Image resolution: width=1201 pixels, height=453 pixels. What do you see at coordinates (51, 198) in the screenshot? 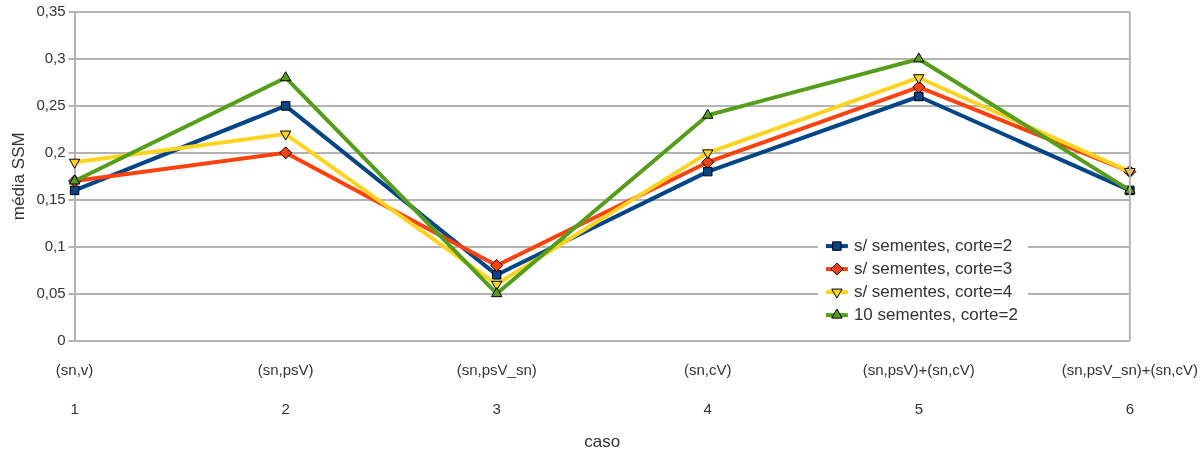
I see `y-tick-label: 0,15` at bounding box center [51, 198].